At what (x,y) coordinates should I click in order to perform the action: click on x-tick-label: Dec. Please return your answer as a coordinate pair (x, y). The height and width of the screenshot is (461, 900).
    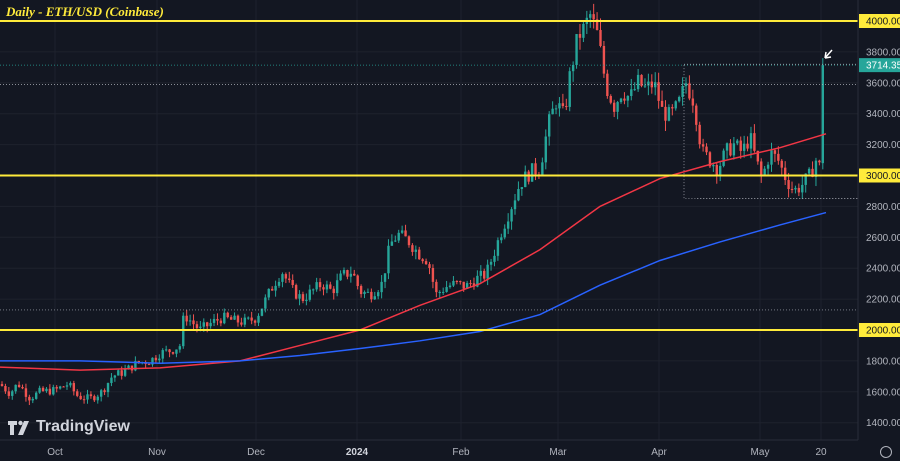
    Looking at the image, I should click on (256, 452).